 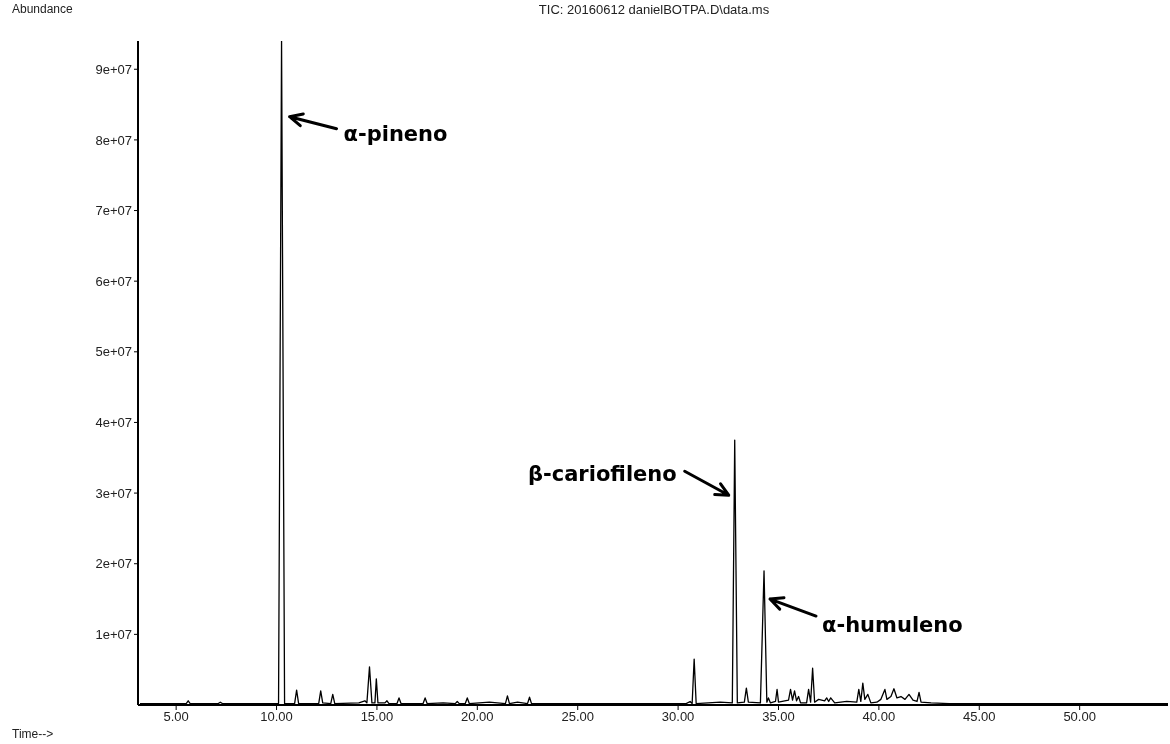 What do you see at coordinates (113, 281) in the screenshot?
I see `y-tick-label: 6e+07` at bounding box center [113, 281].